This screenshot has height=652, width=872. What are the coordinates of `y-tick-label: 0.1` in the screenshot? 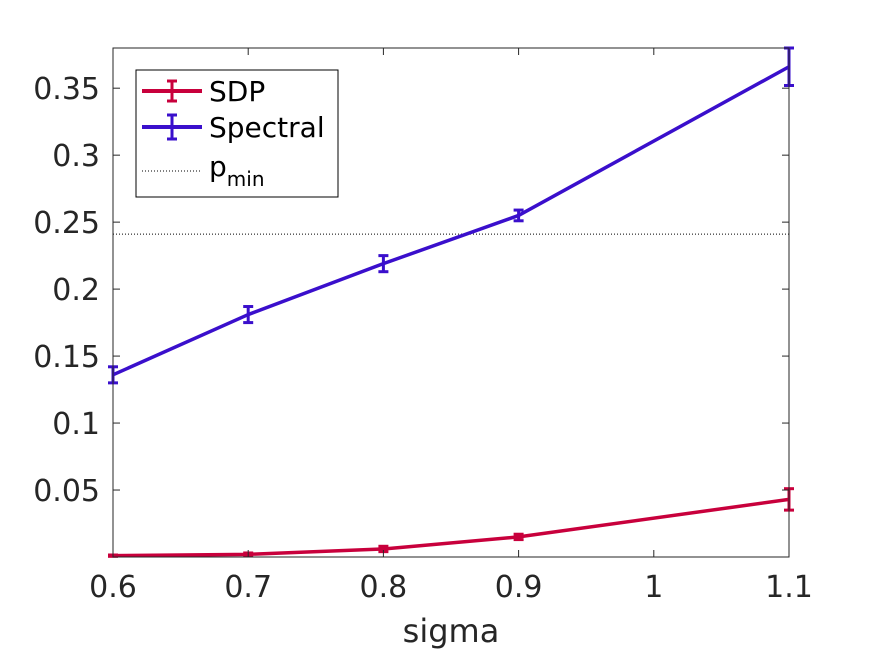 It's located at (76, 424).